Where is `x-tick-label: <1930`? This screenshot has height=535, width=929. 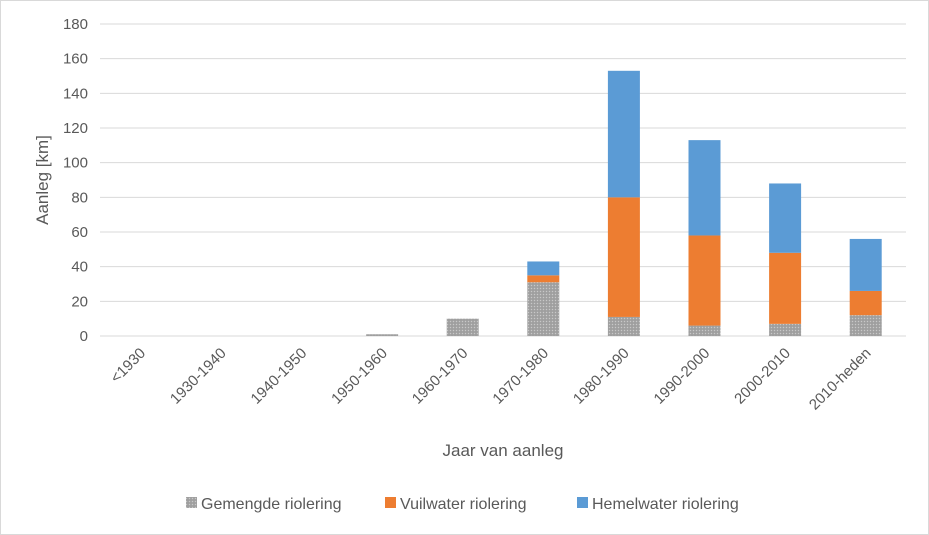
x-tick-label: <1930 is located at coordinates (128, 366).